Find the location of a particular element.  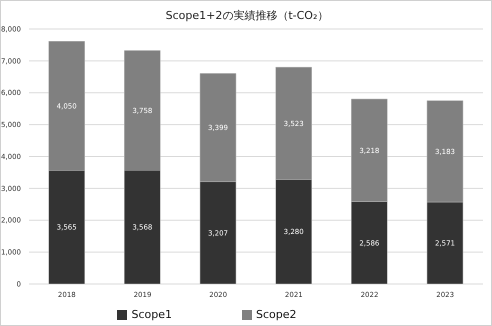

chart-title: Scope1+2の実績推移（t-CO₂） is located at coordinates (247, 15).